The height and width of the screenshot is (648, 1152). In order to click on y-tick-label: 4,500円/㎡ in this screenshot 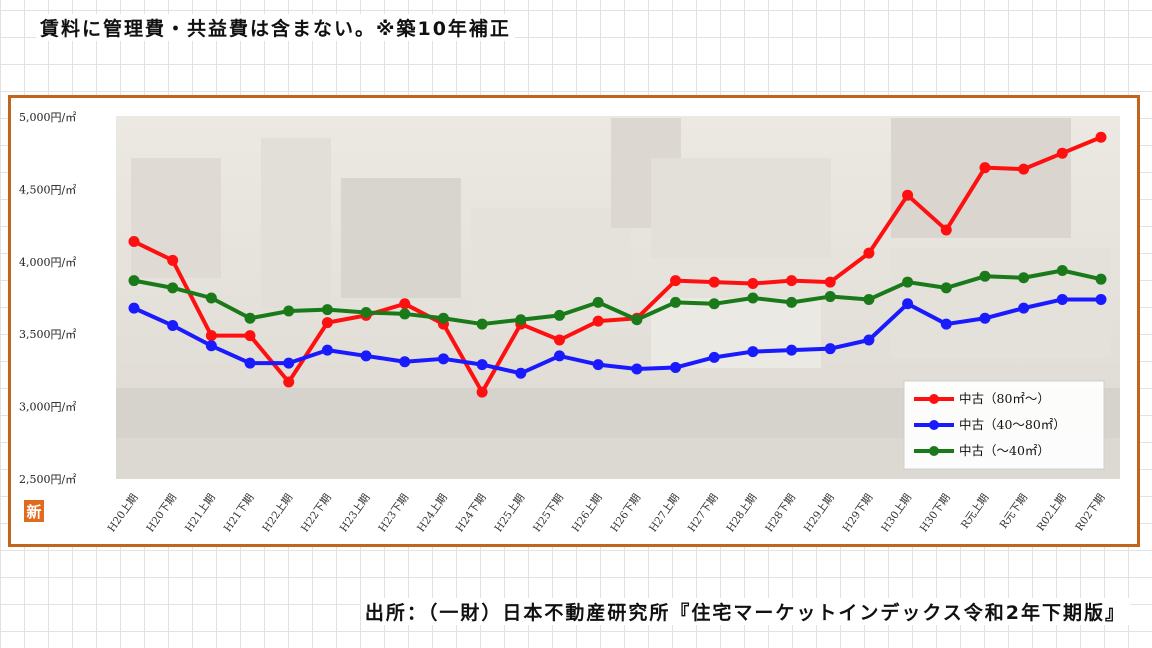, I will do `click(47, 189)`.